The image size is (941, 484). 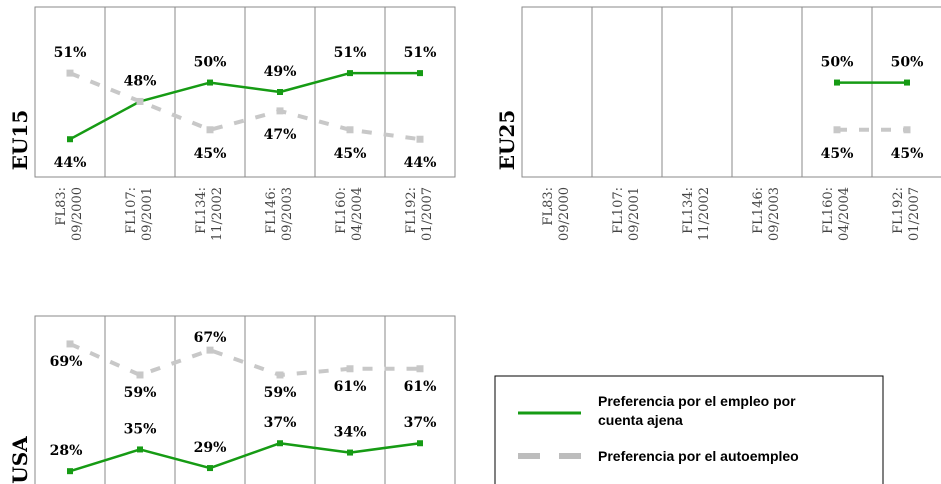 I want to click on region-label: USA, so click(x=20, y=460).